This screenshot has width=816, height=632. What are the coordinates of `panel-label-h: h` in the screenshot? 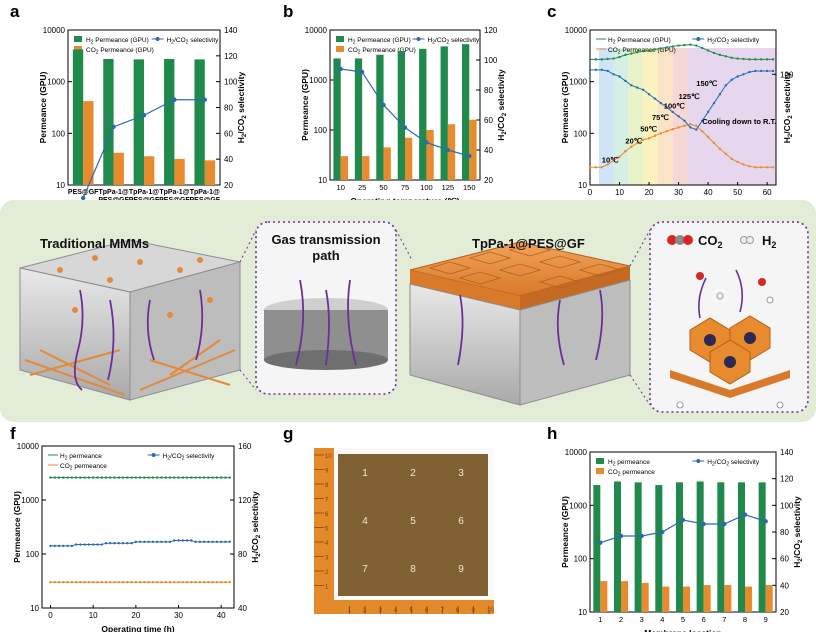 It's located at (552, 433).